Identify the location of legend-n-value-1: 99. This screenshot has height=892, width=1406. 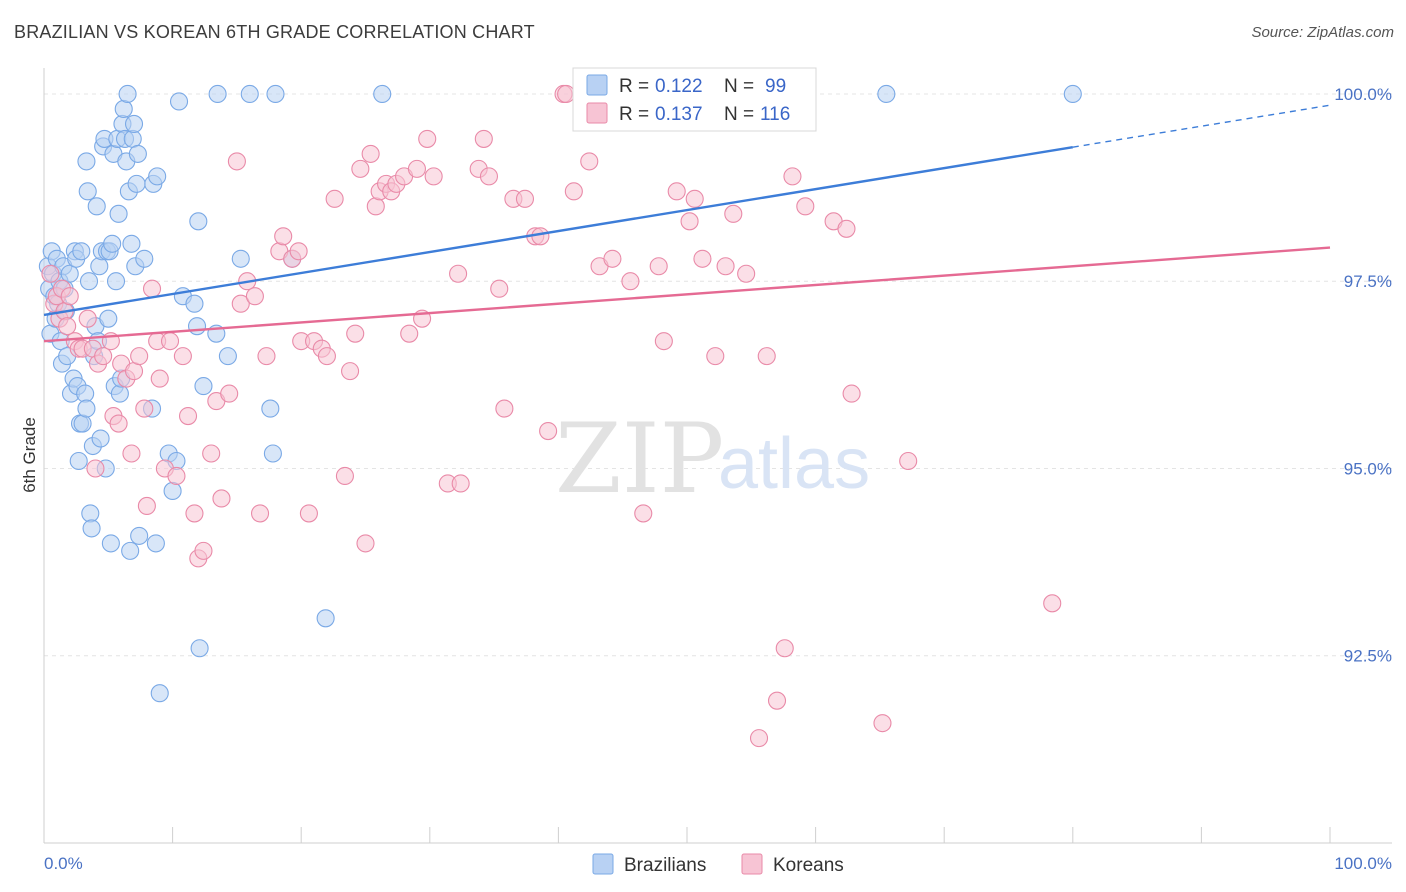
(775, 86).